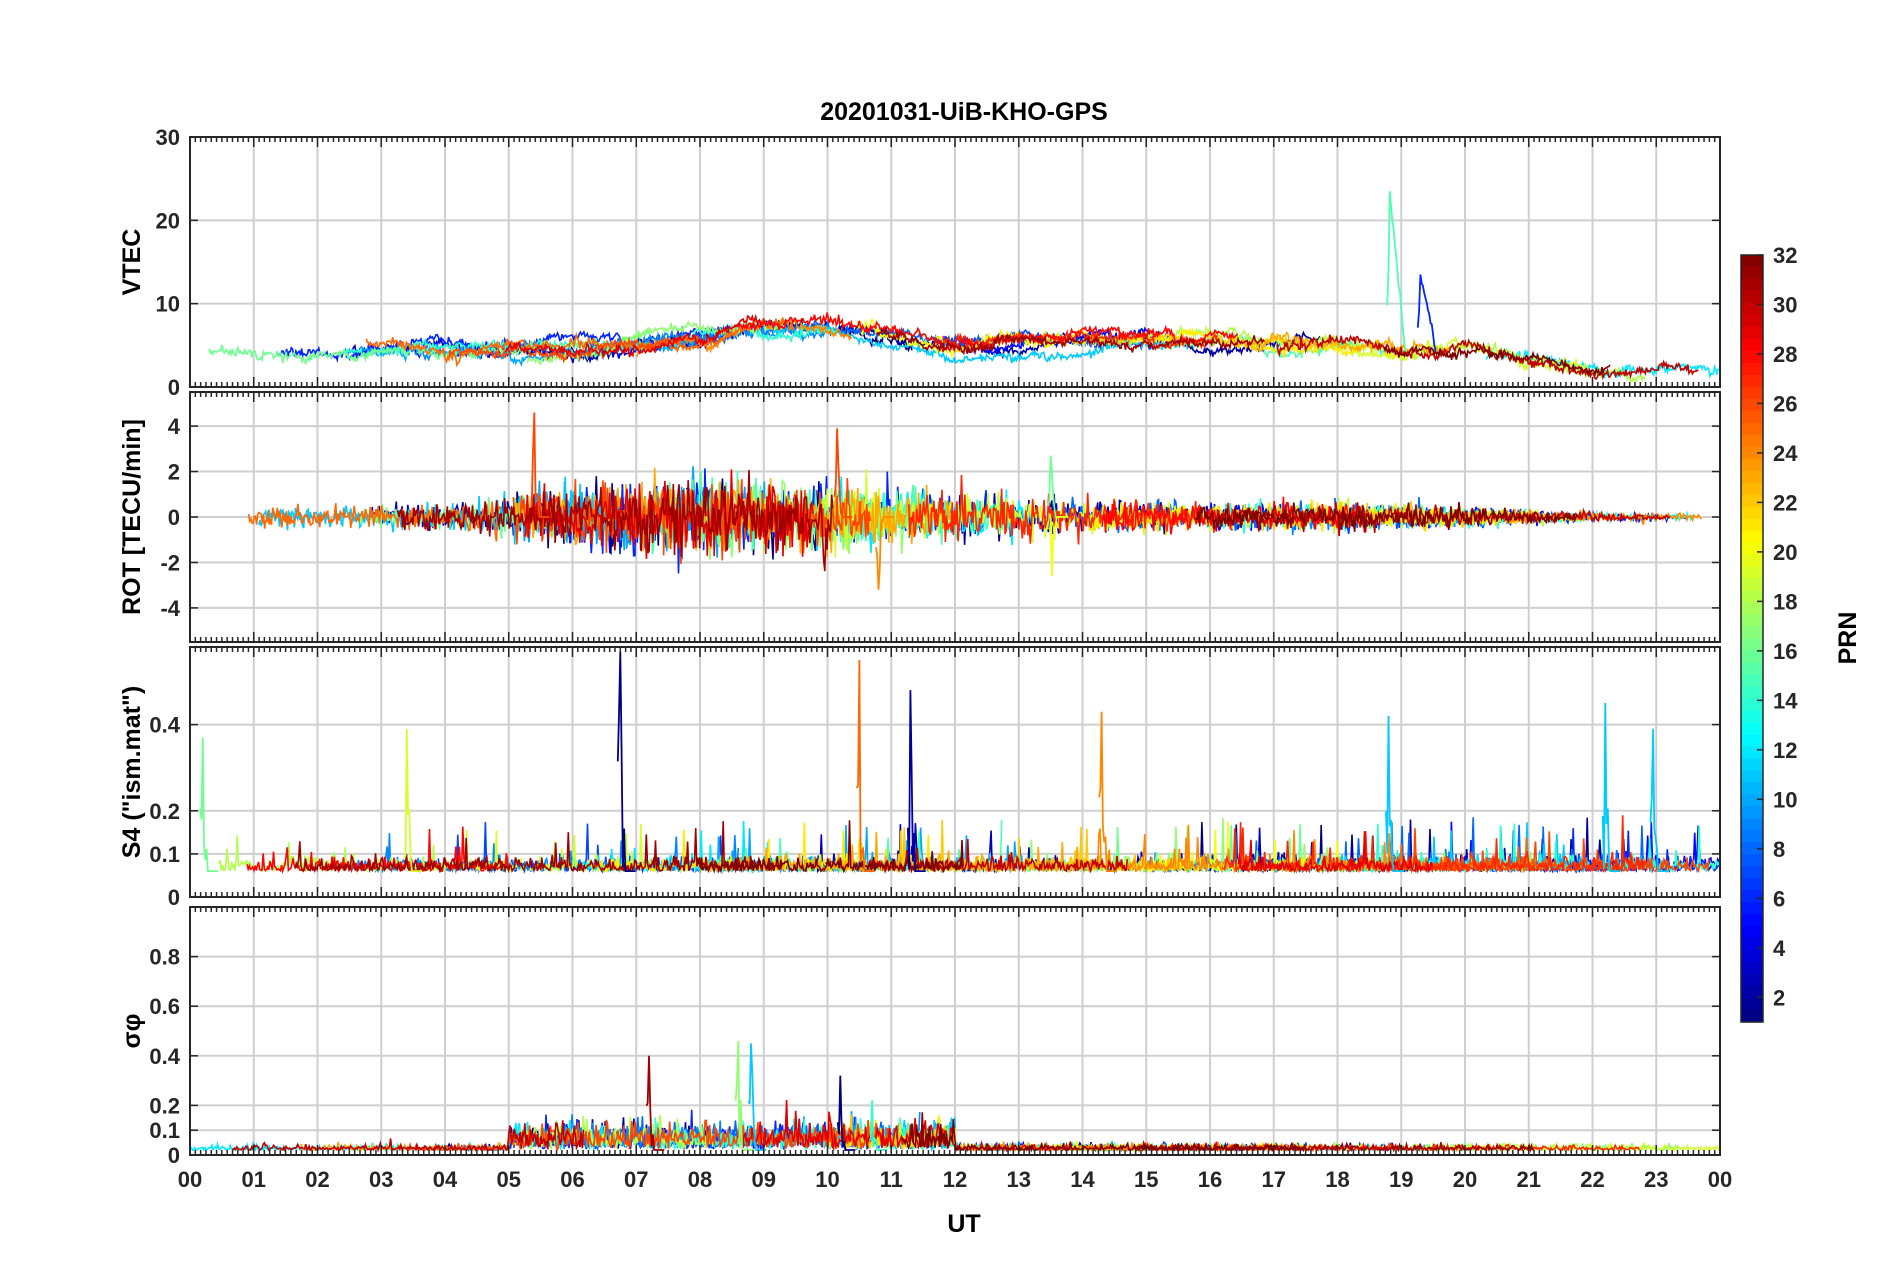 This screenshot has height=1272, width=1902. What do you see at coordinates (1779, 849) in the screenshot?
I see `colorbar-tick-label: 8` at bounding box center [1779, 849].